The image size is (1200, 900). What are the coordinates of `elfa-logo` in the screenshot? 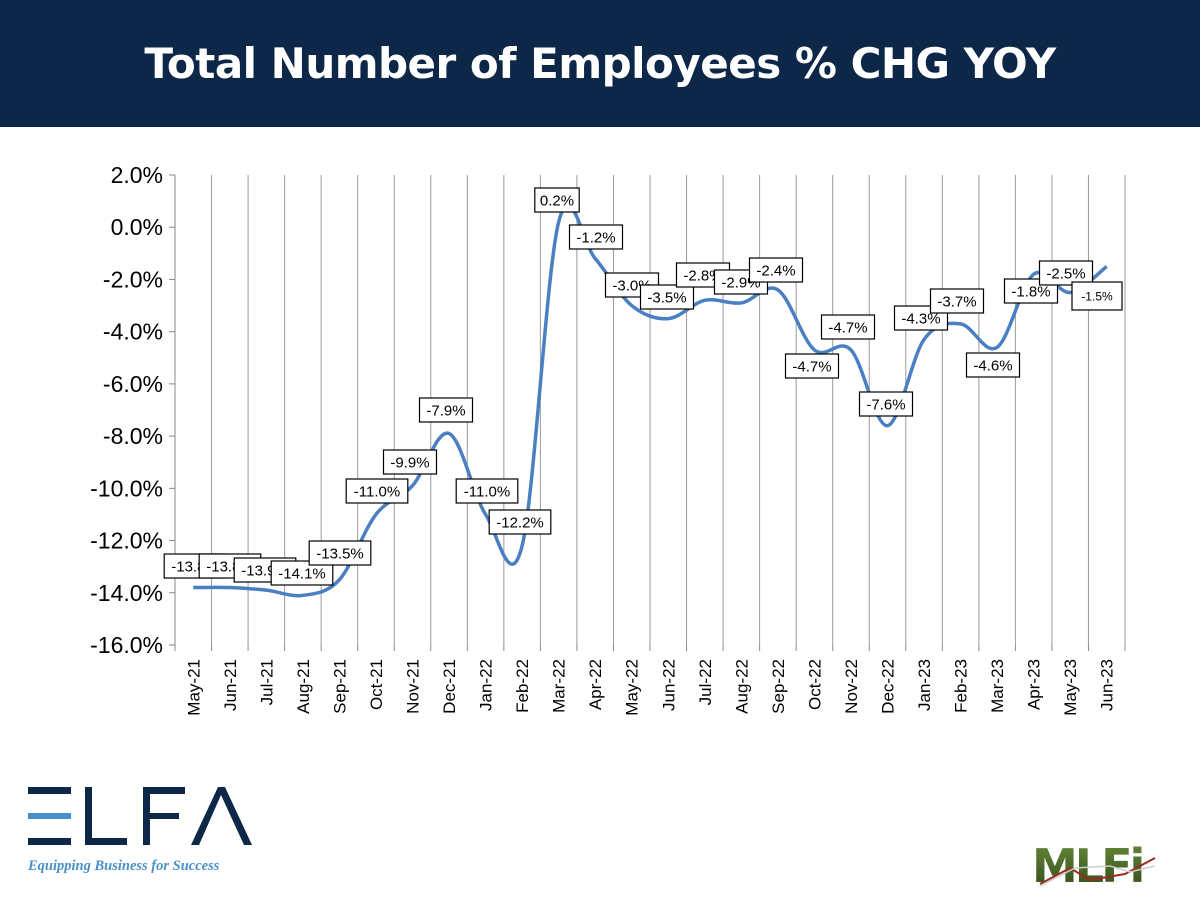 It's located at (140, 816).